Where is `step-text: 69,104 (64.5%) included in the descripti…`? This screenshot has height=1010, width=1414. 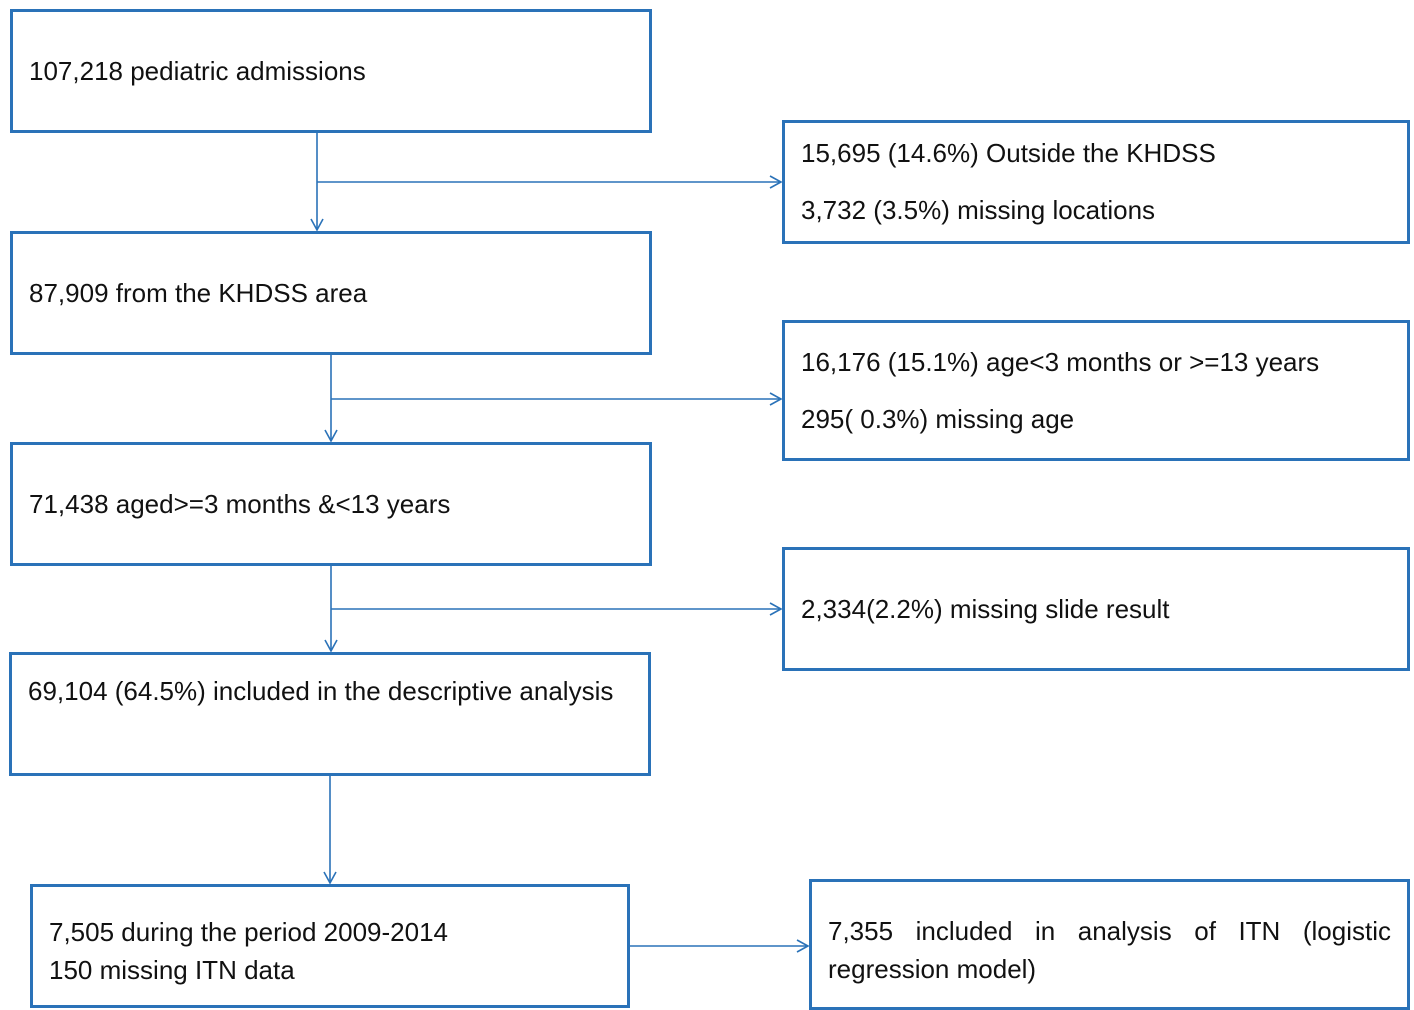
step-text: 69,104 (64.5%) included in the descripti… is located at coordinates (321, 691).